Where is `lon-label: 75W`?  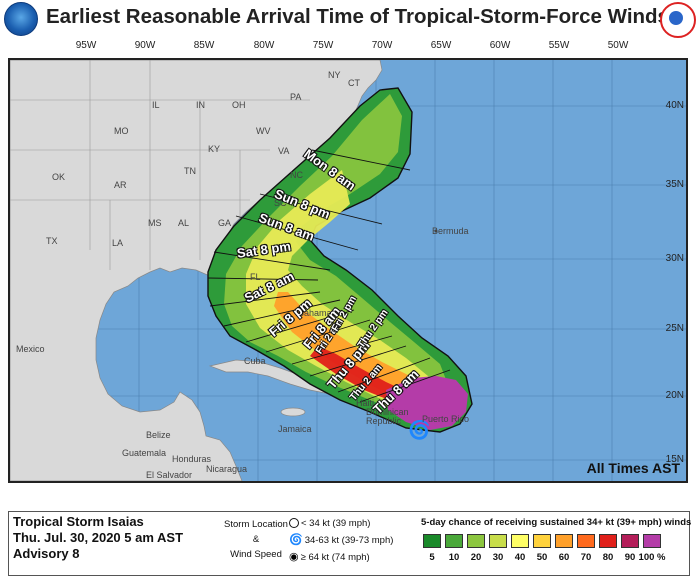 lon-label: 75W is located at coordinates (323, 45).